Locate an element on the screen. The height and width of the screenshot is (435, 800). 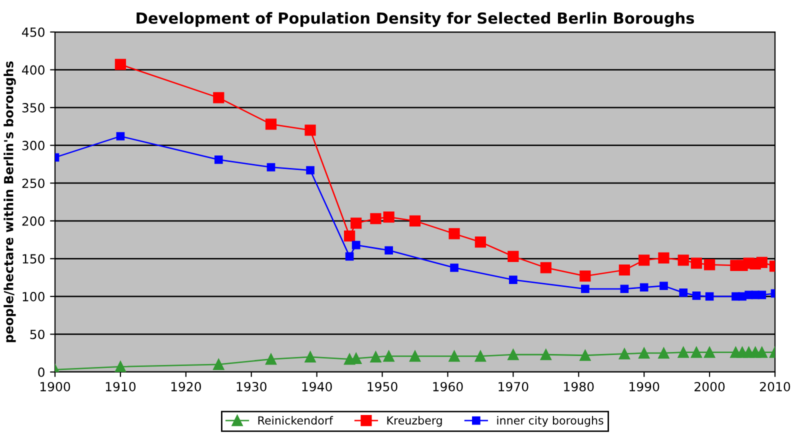
legend-label: inner city boroughs is located at coordinates (550, 421).